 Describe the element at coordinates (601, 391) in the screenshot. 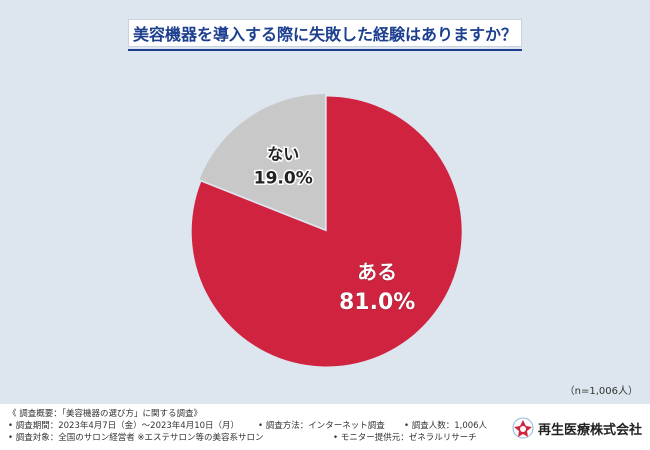

I see `sample-size-note: （n=1,006人）` at that location.